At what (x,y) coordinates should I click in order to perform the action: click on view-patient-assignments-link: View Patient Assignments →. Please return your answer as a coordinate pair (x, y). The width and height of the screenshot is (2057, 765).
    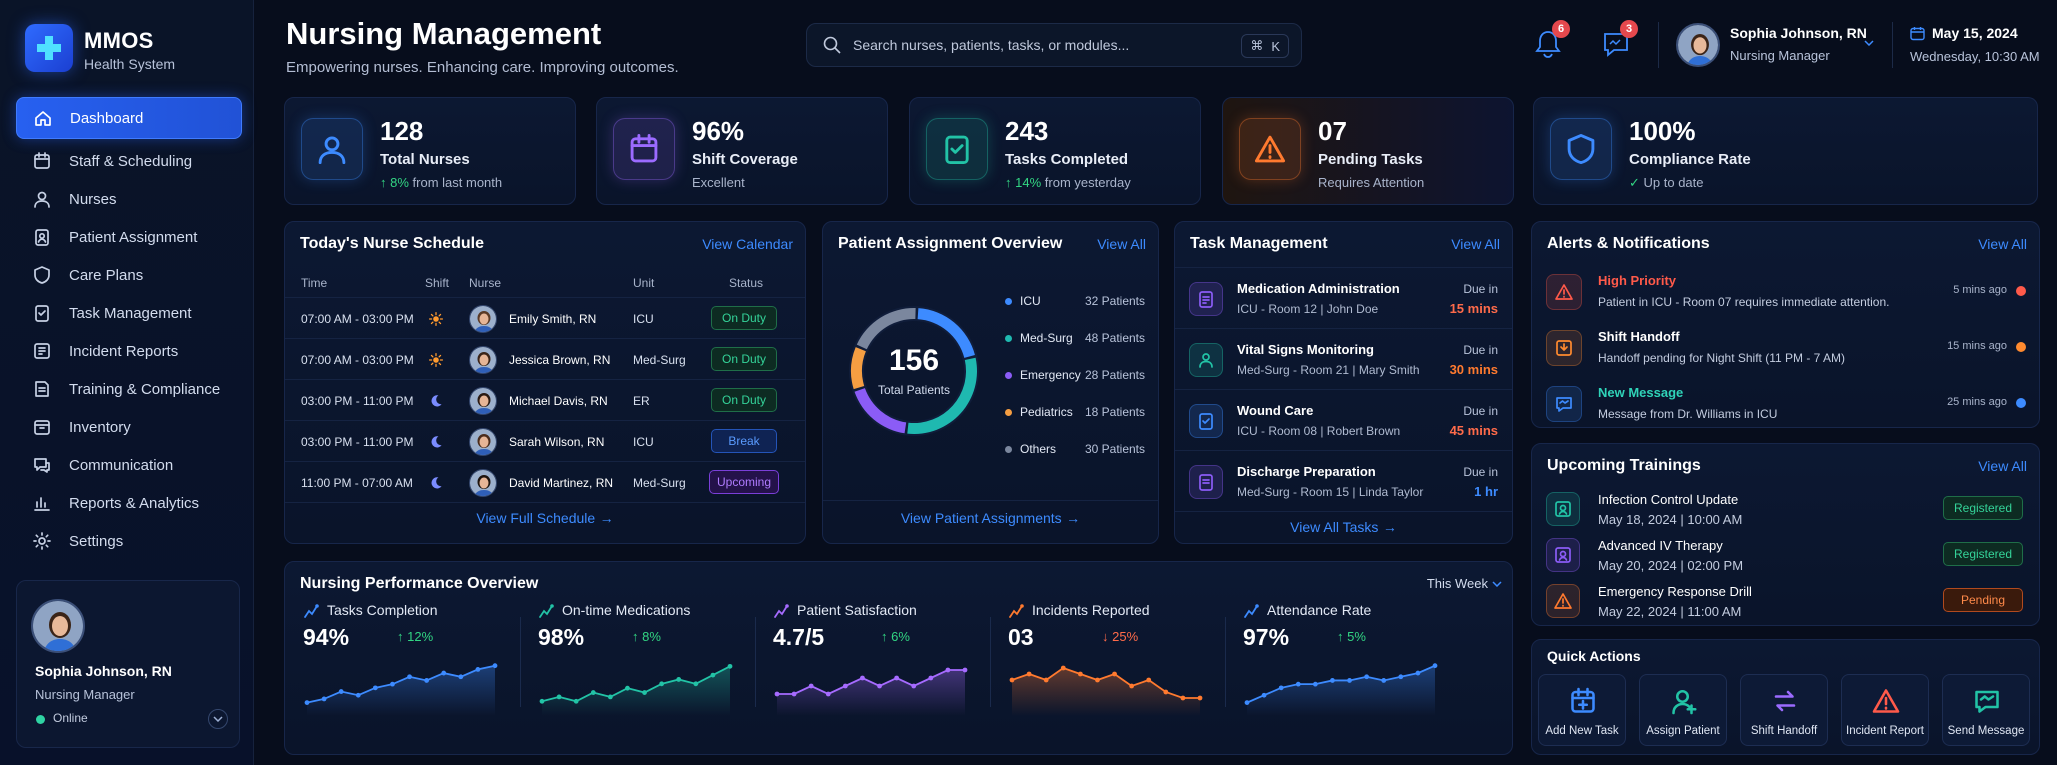
    Looking at the image, I should click on (990, 519).